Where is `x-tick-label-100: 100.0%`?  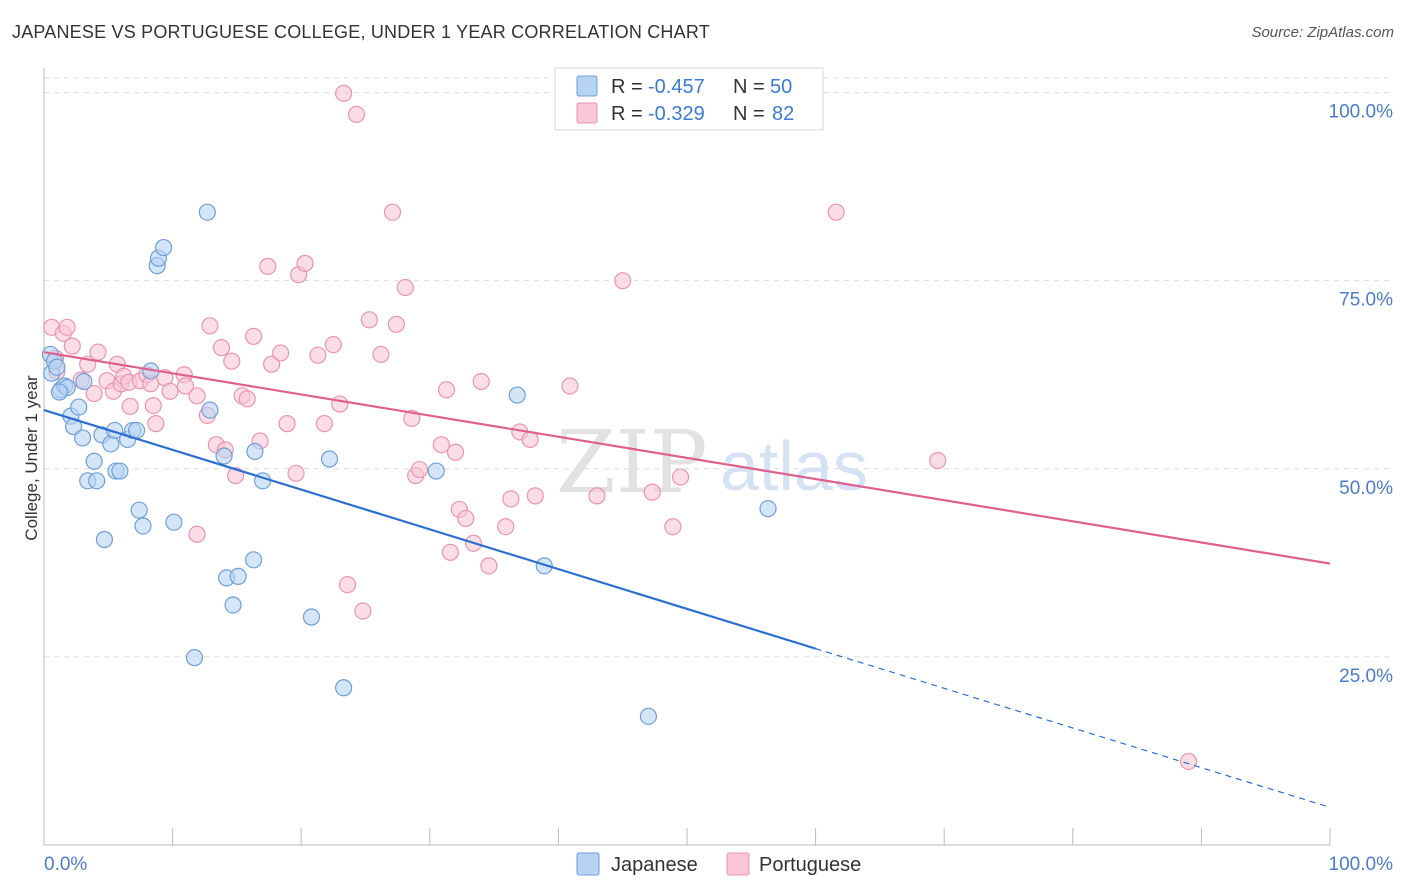
x-tick-label-100: 100.0% is located at coordinates (1361, 864).